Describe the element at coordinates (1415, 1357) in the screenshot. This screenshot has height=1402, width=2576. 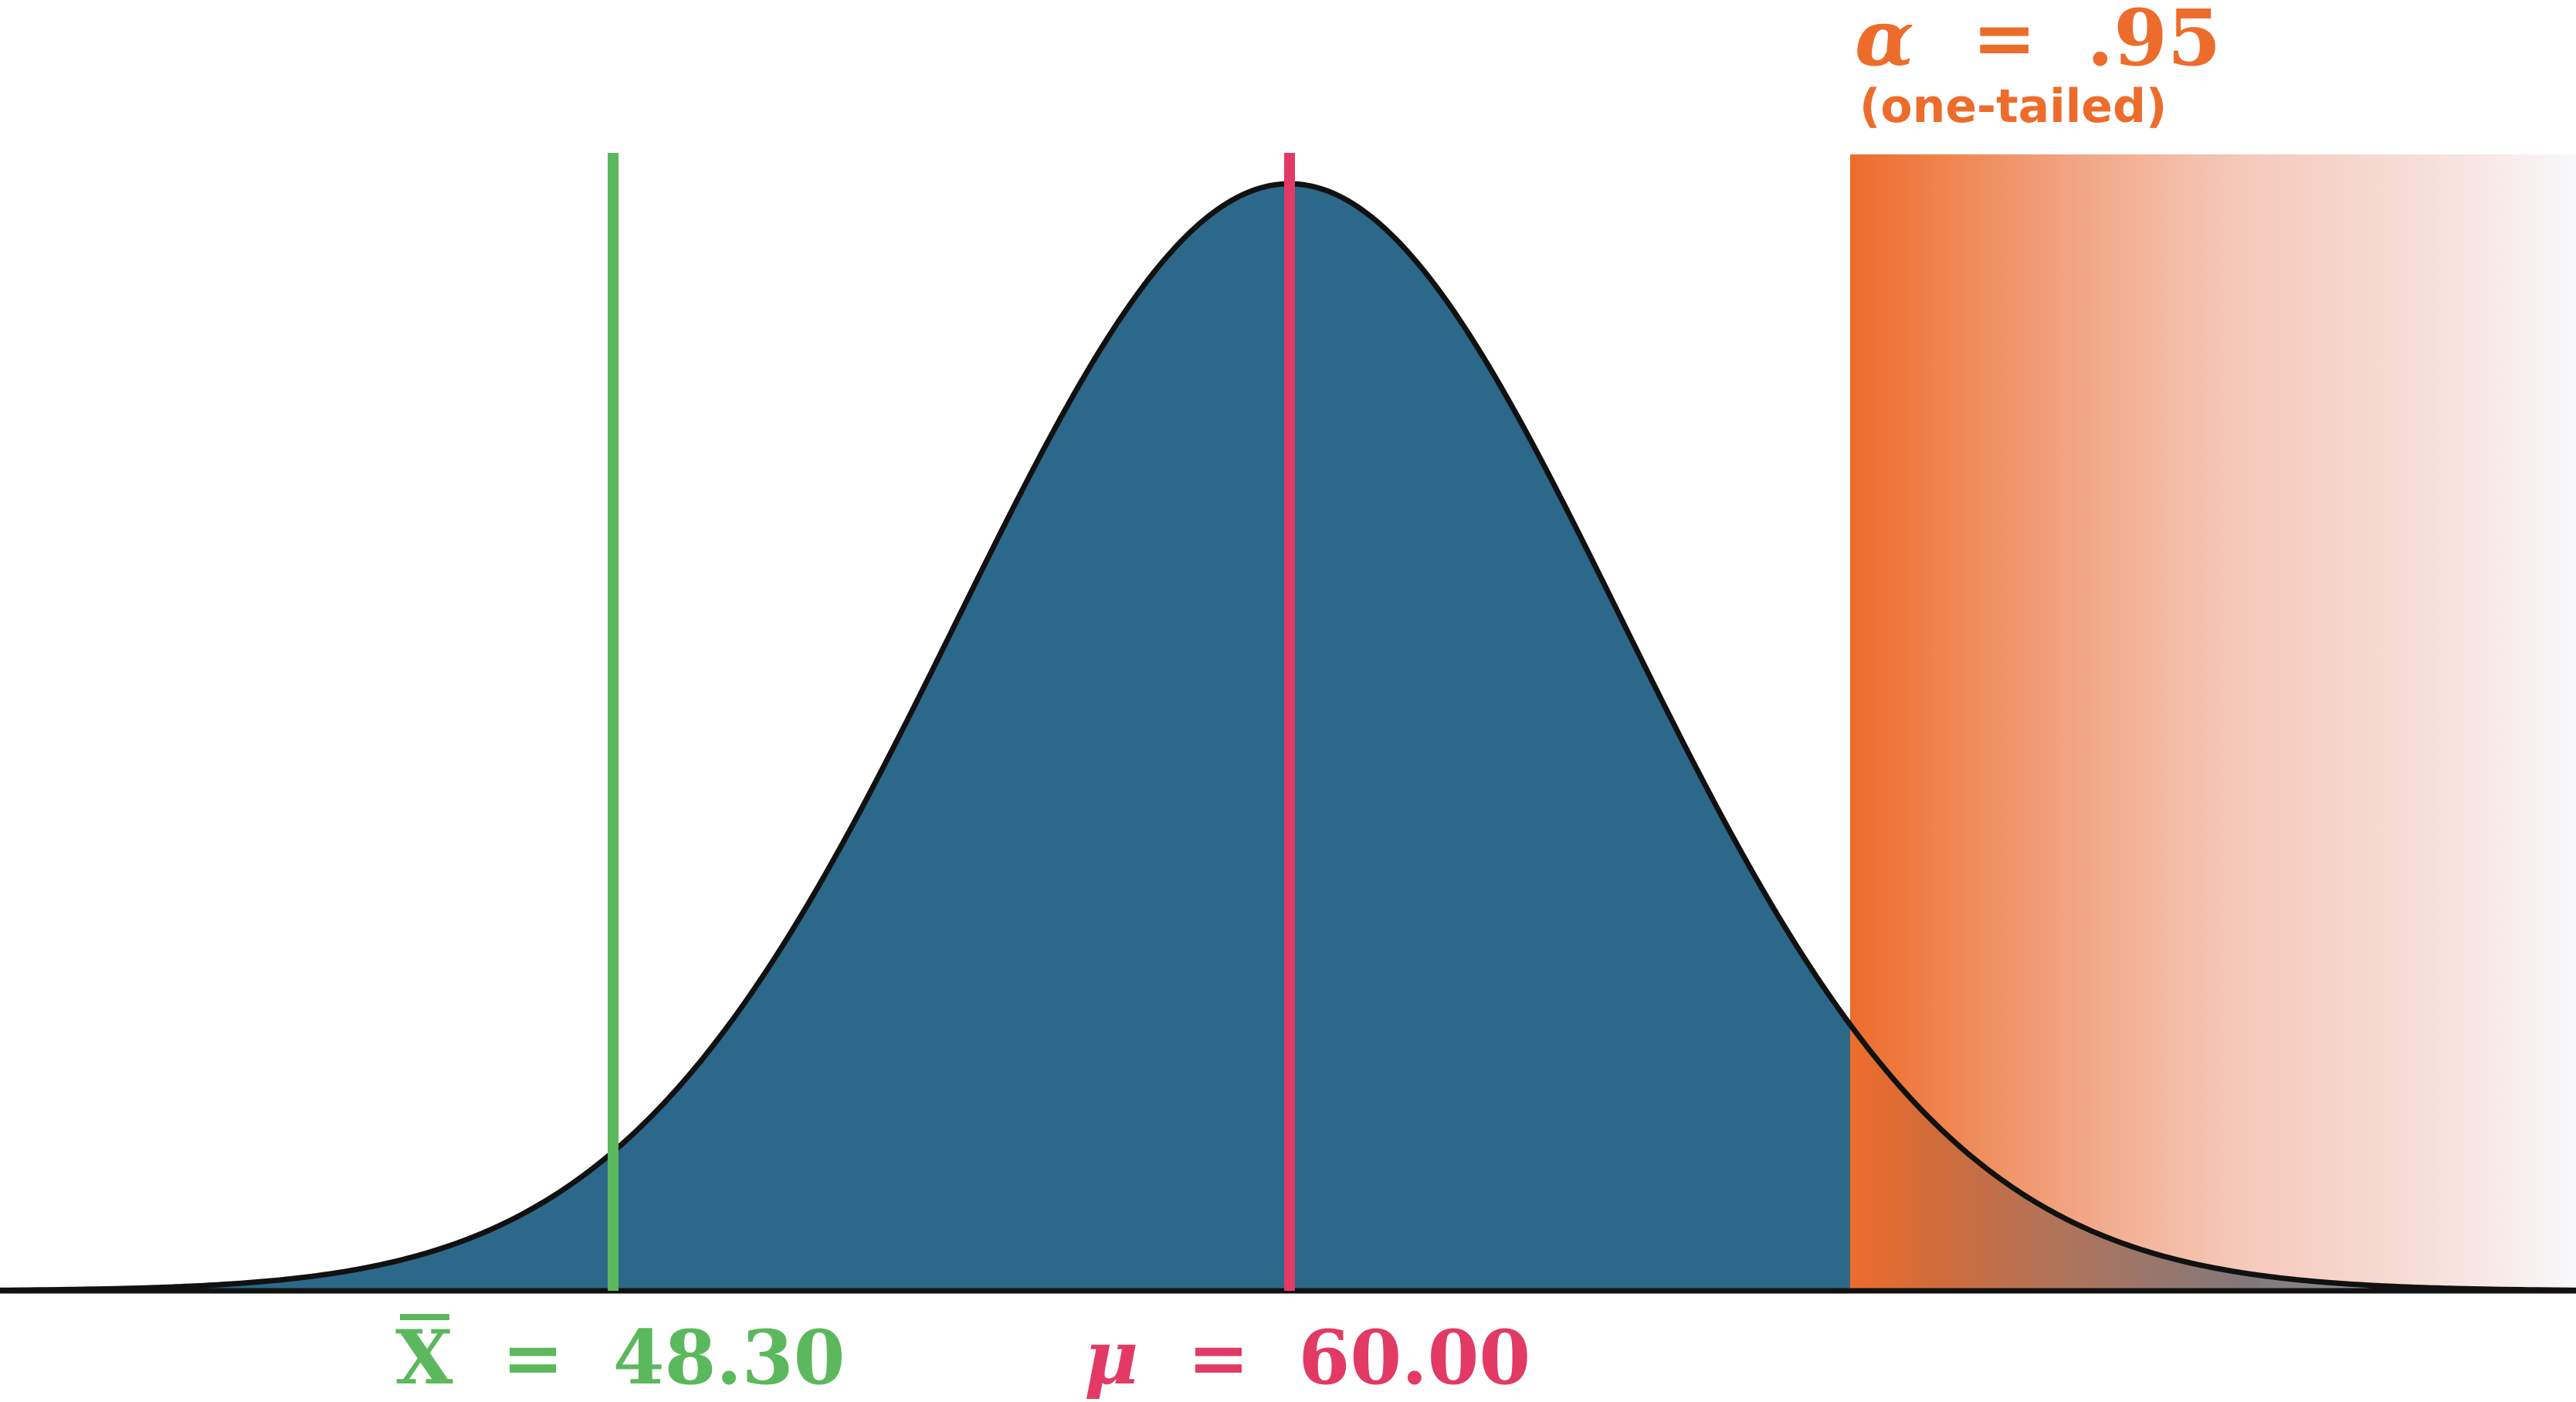
I see `population-mean-value: 60.00` at that location.